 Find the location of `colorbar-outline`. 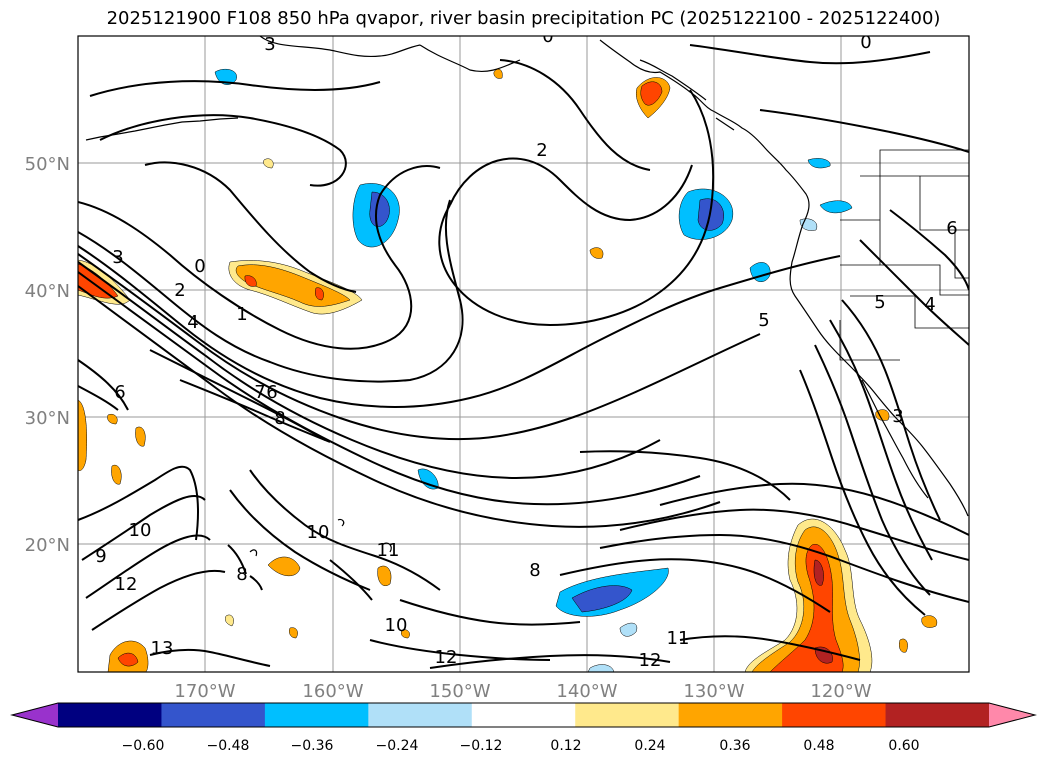

colorbar-outline is located at coordinates (523, 715).